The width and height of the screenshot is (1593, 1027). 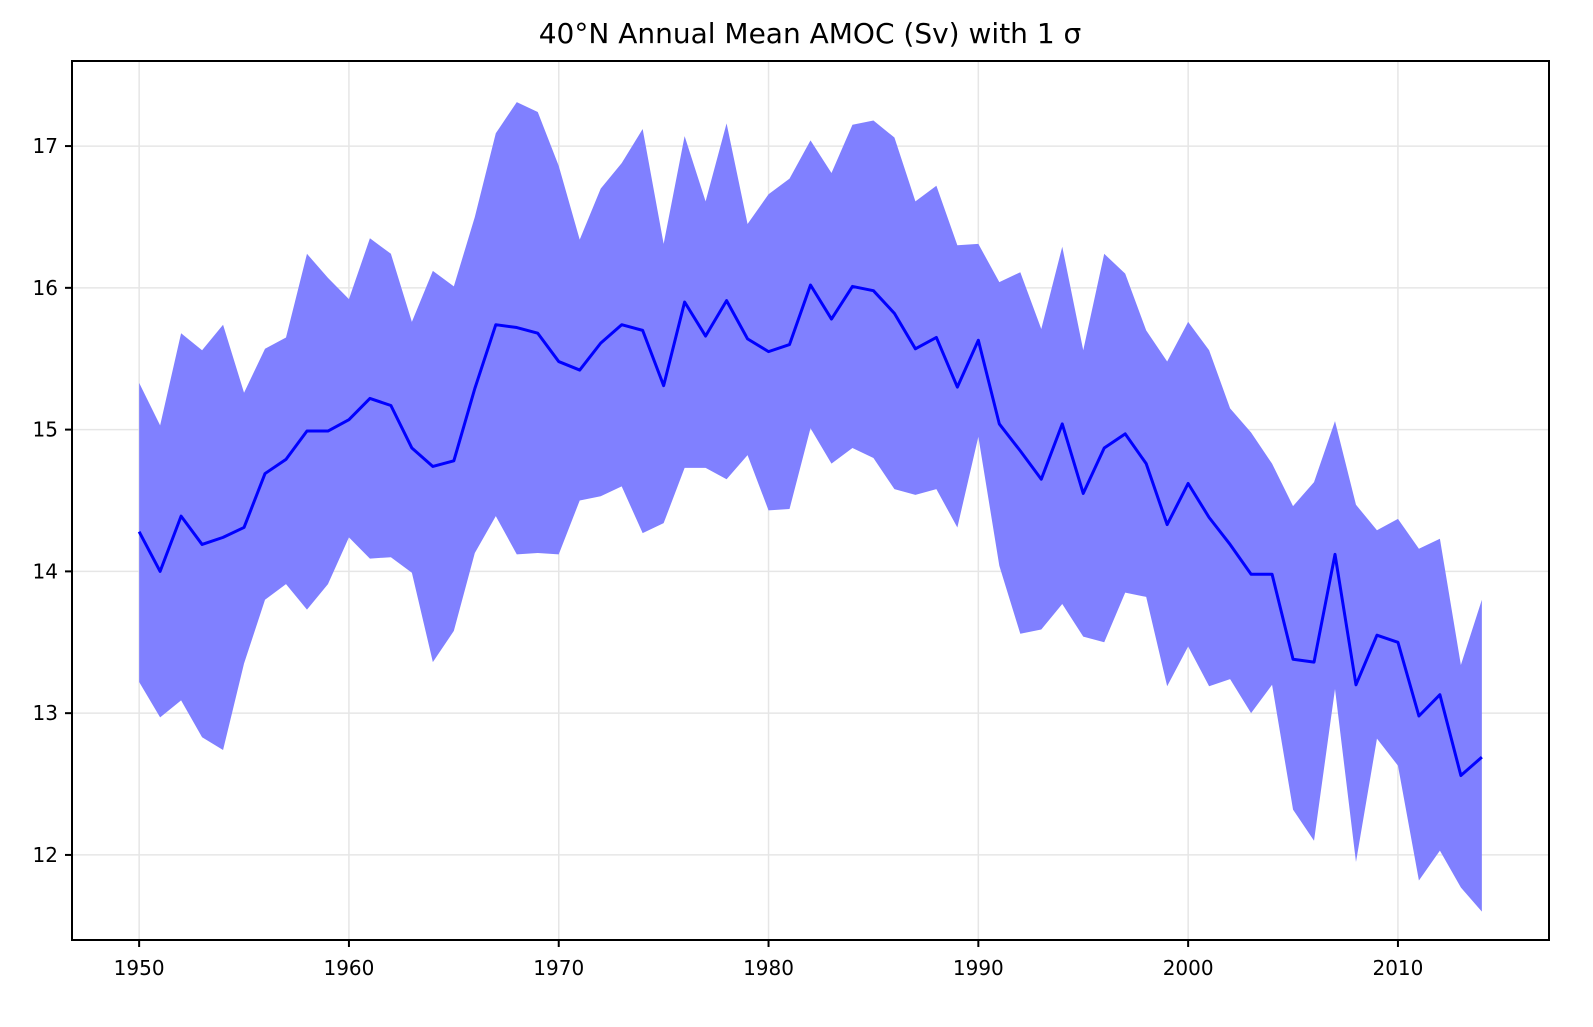 I want to click on x-tick-label: 1980, so click(x=768, y=968).